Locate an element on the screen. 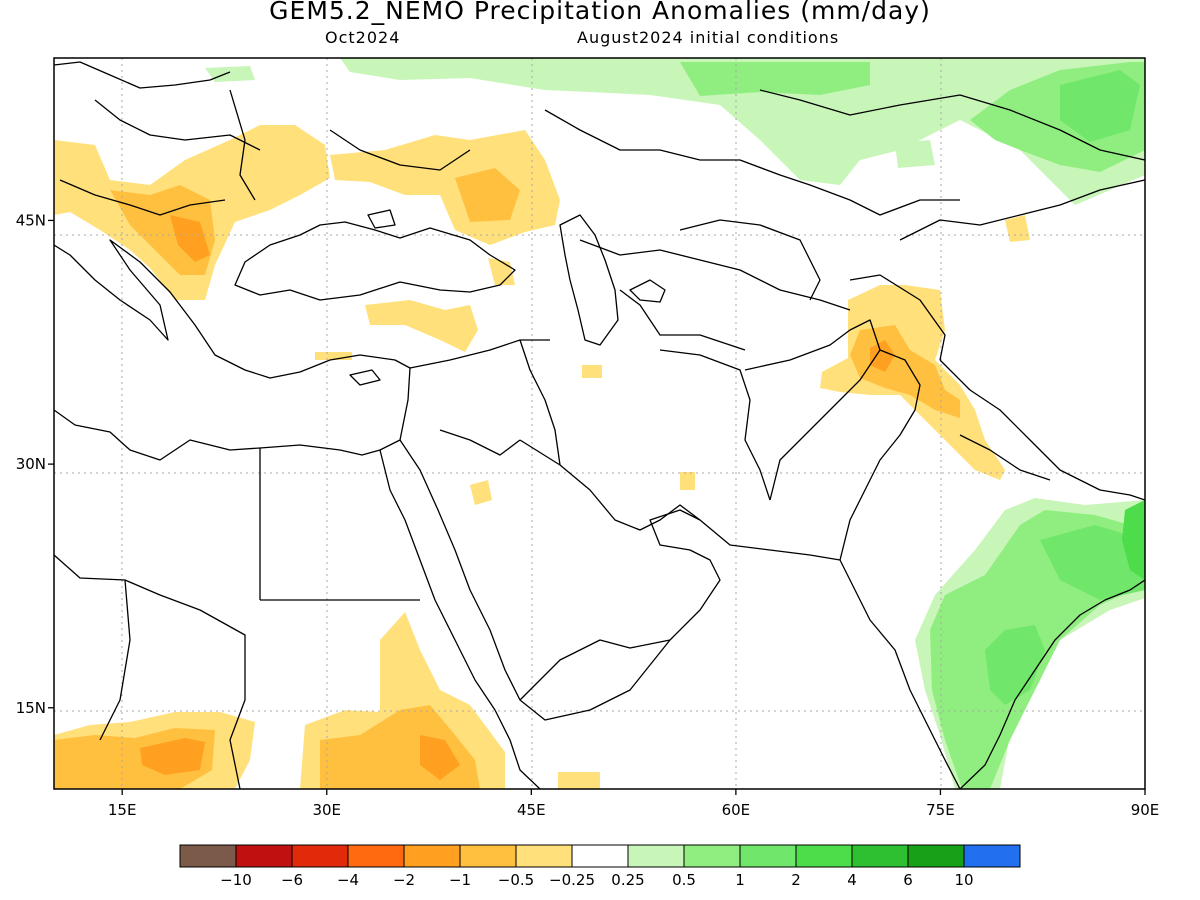 Image resolution: width=1200 pixels, height=900 pixels. coastline-north-africa is located at coordinates (217, 435).